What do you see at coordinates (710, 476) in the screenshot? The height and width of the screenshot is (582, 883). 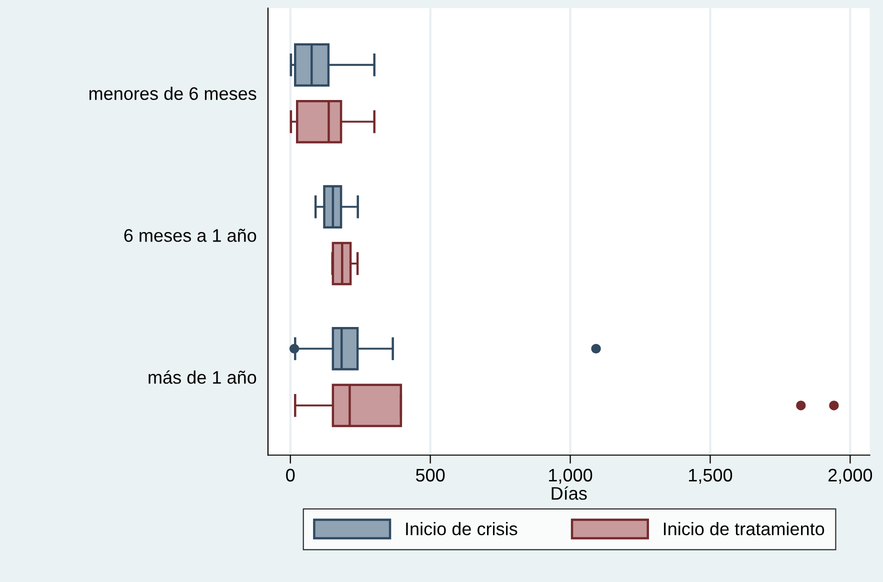 I see `x-tick-label: 1,500` at bounding box center [710, 476].